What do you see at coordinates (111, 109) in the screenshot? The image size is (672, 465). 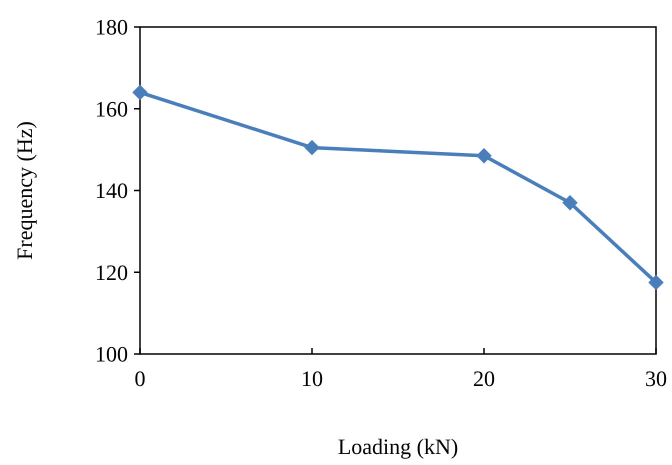 I see `y-tick-label: 160` at bounding box center [111, 109].